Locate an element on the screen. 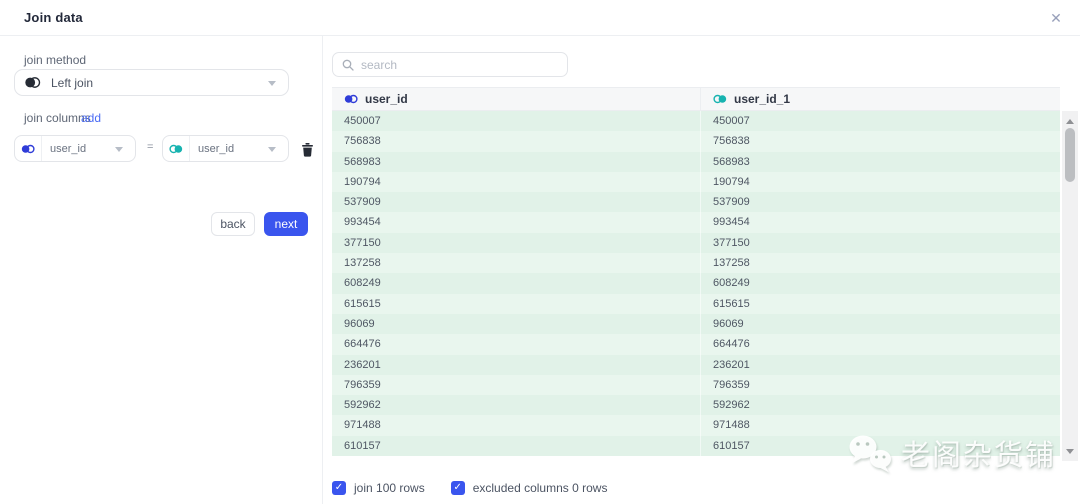 This screenshot has height=504, width=1080. wizard-buttons: back next is located at coordinates (161, 224).